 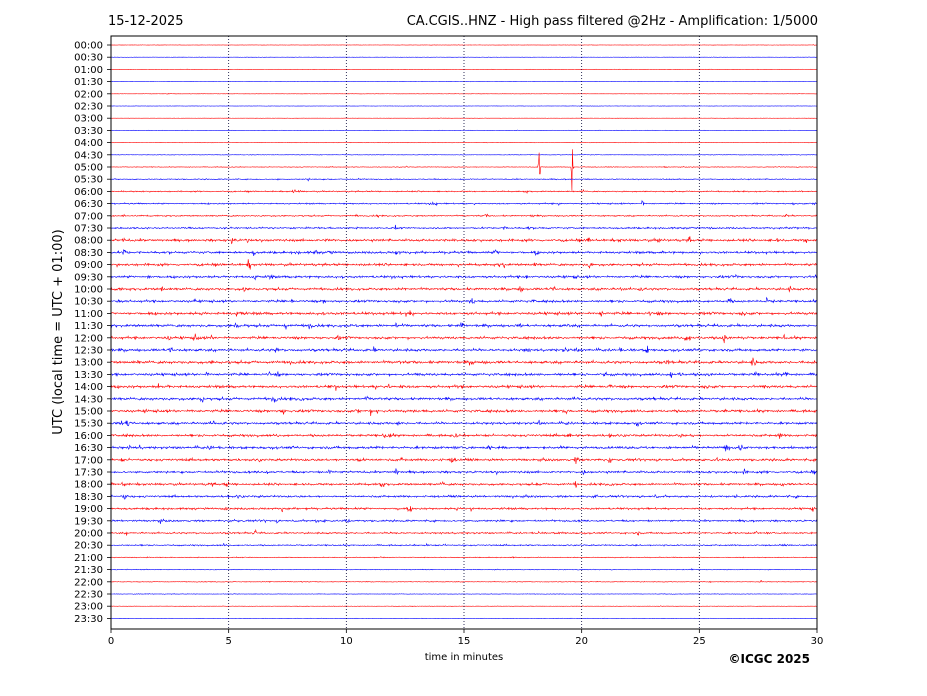 What do you see at coordinates (88, 241) in the screenshot?
I see `y-tick-label: 08:00` at bounding box center [88, 241].